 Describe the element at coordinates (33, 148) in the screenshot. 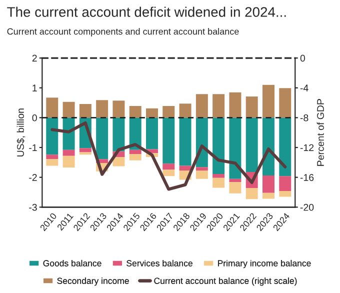

I see `y-tick-label: -1` at that location.